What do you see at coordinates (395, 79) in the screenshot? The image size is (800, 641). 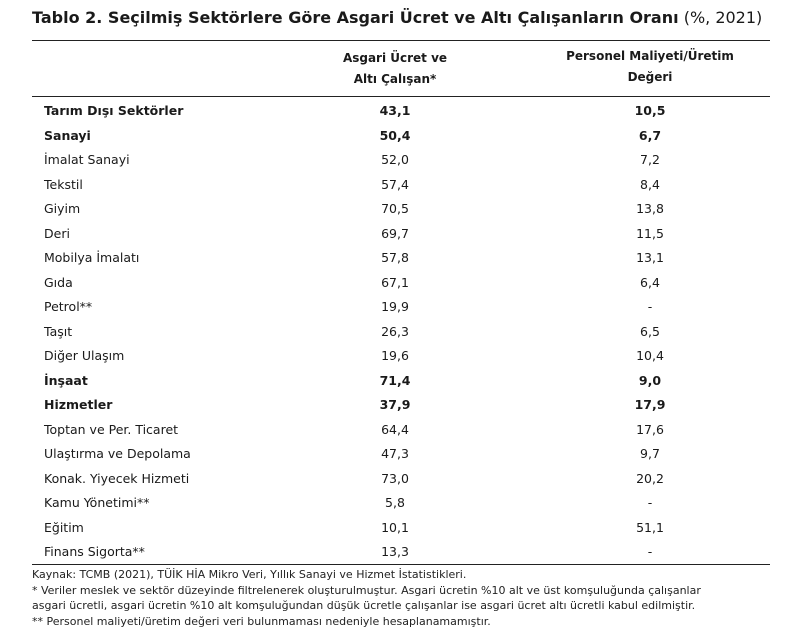 I see `column-header-minimum-wage-line2: Altı Çalışan*` at bounding box center [395, 79].